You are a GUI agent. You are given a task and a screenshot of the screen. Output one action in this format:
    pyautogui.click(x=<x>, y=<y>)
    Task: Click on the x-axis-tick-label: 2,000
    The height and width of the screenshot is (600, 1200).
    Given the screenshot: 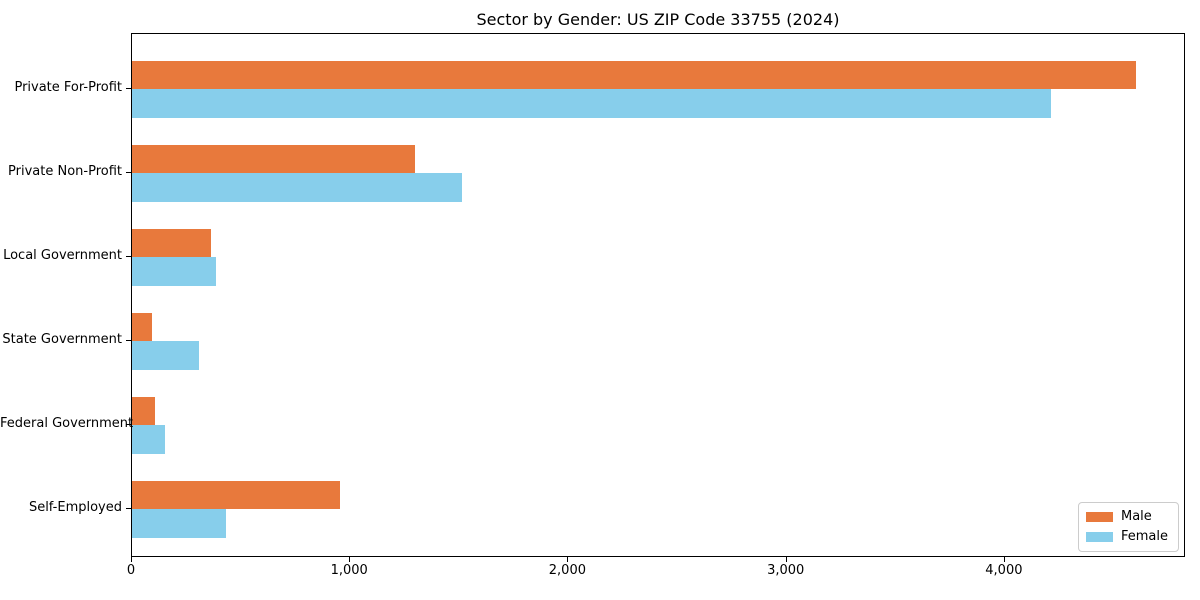 What is the action you would take?
    pyautogui.click(x=567, y=570)
    